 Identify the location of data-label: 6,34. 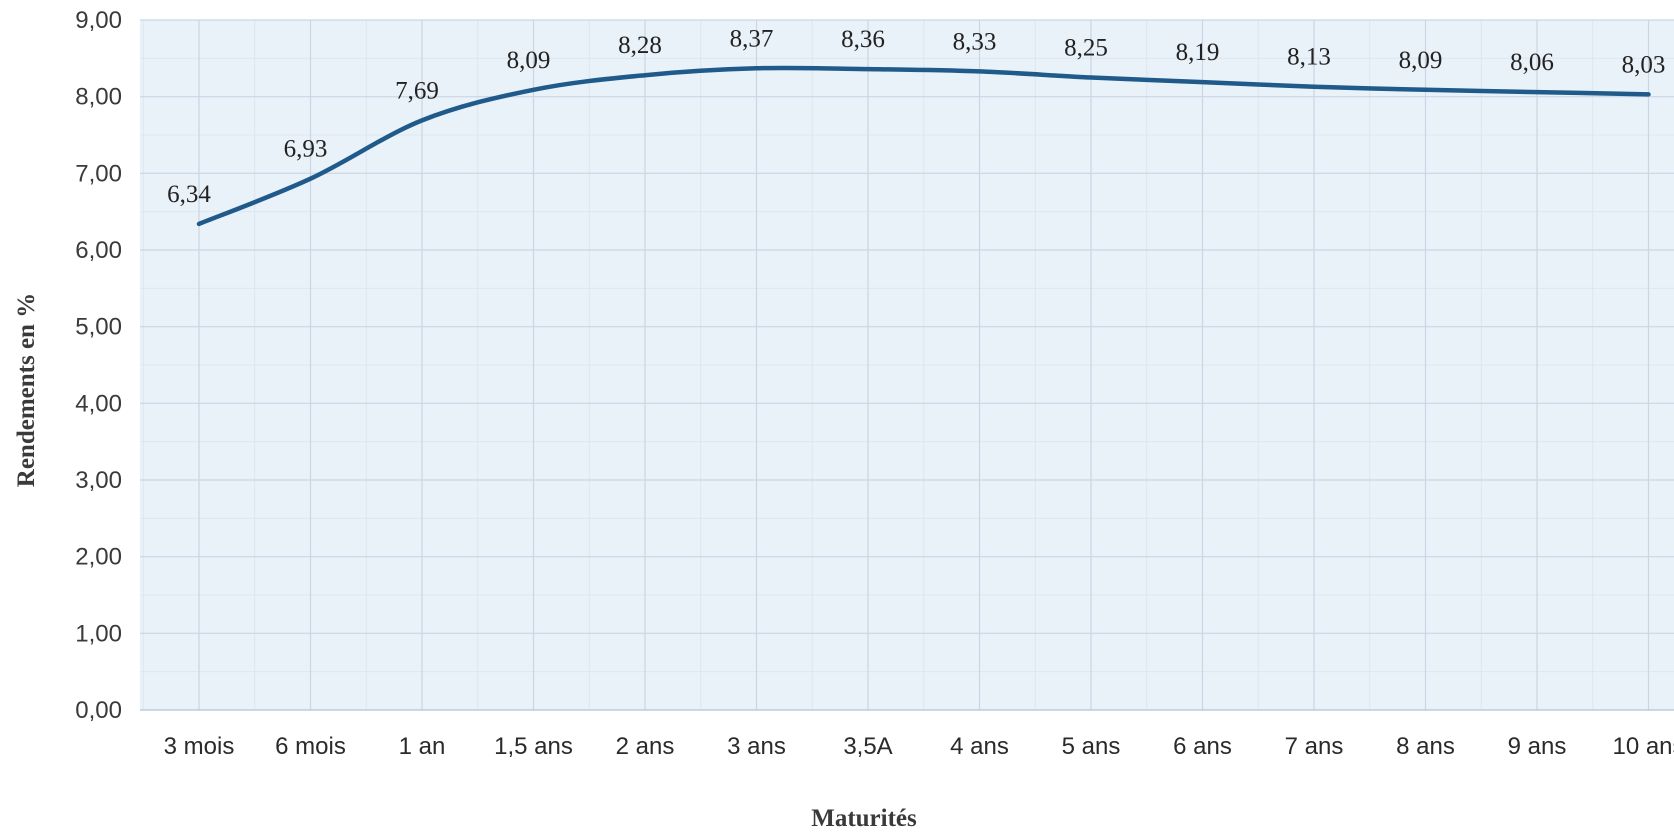
(189, 194).